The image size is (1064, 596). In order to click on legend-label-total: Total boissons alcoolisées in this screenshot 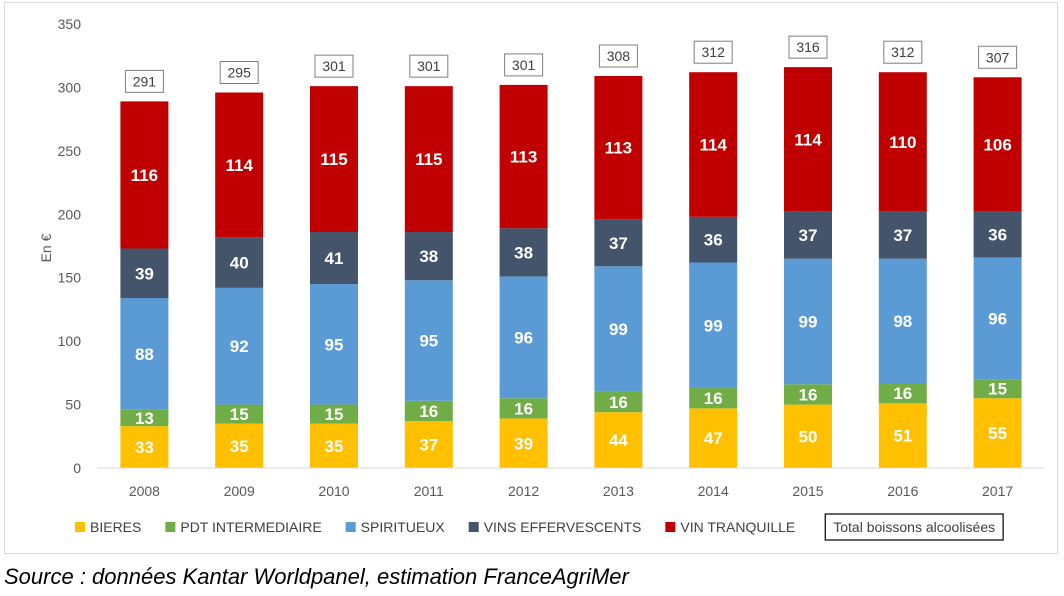, I will do `click(914, 527)`.